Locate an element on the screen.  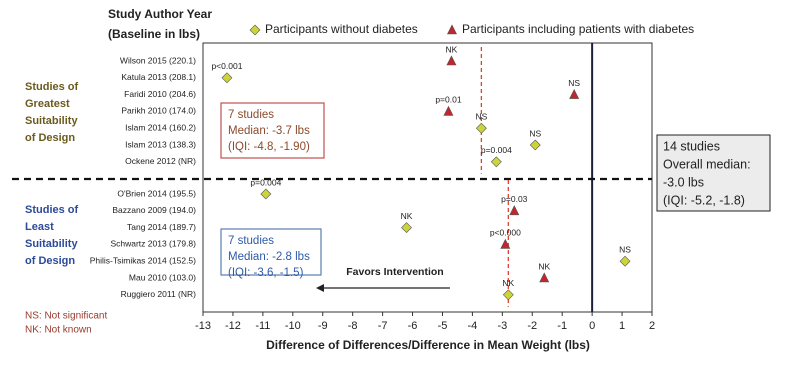
summary-text: Median: -2.8 lbs is located at coordinates (269, 257).